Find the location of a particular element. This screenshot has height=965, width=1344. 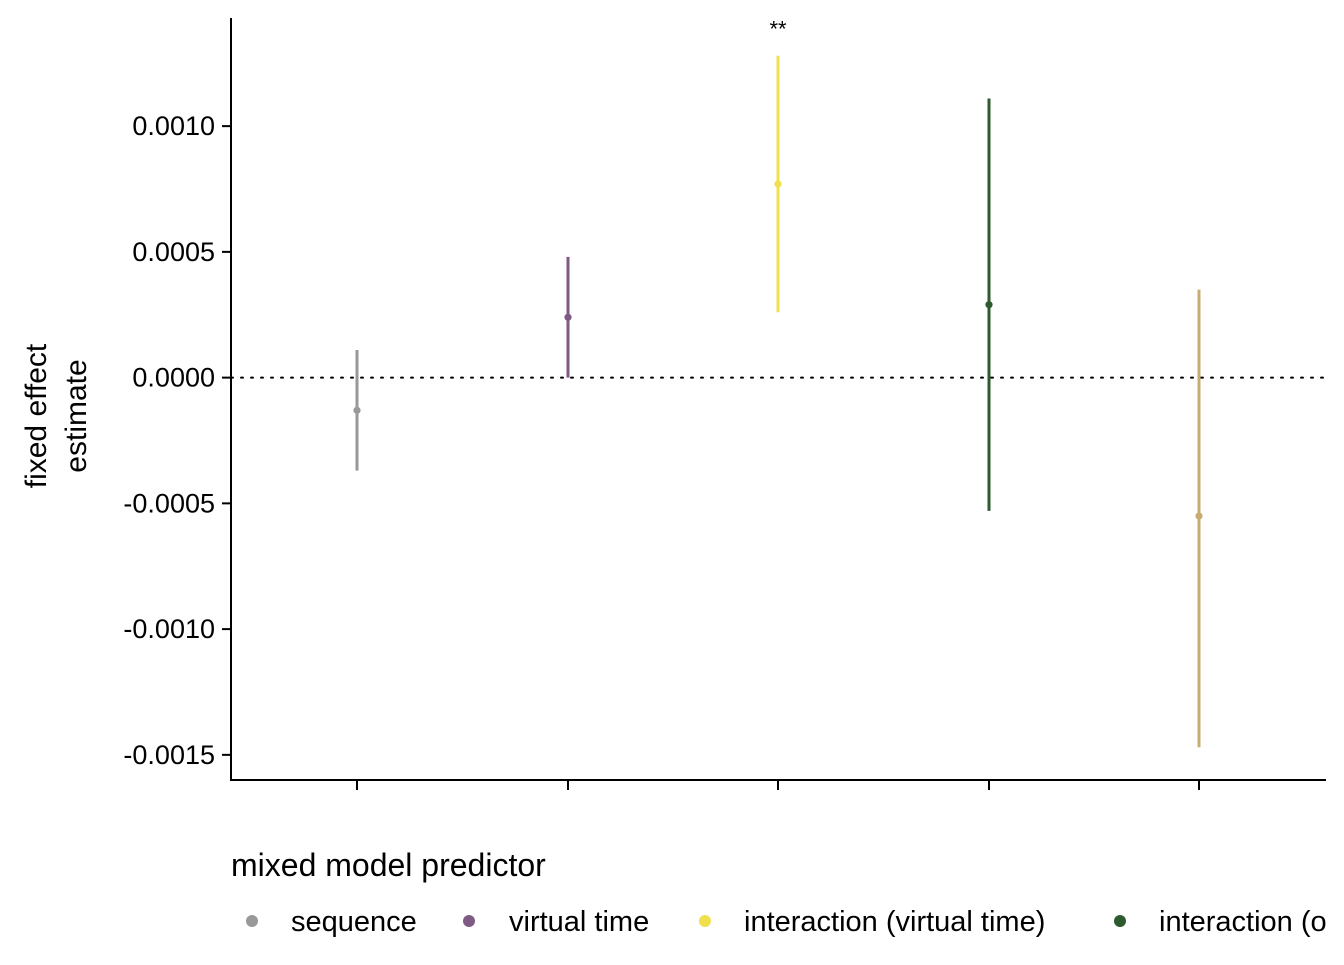

legend-label: sequence is located at coordinates (354, 922).